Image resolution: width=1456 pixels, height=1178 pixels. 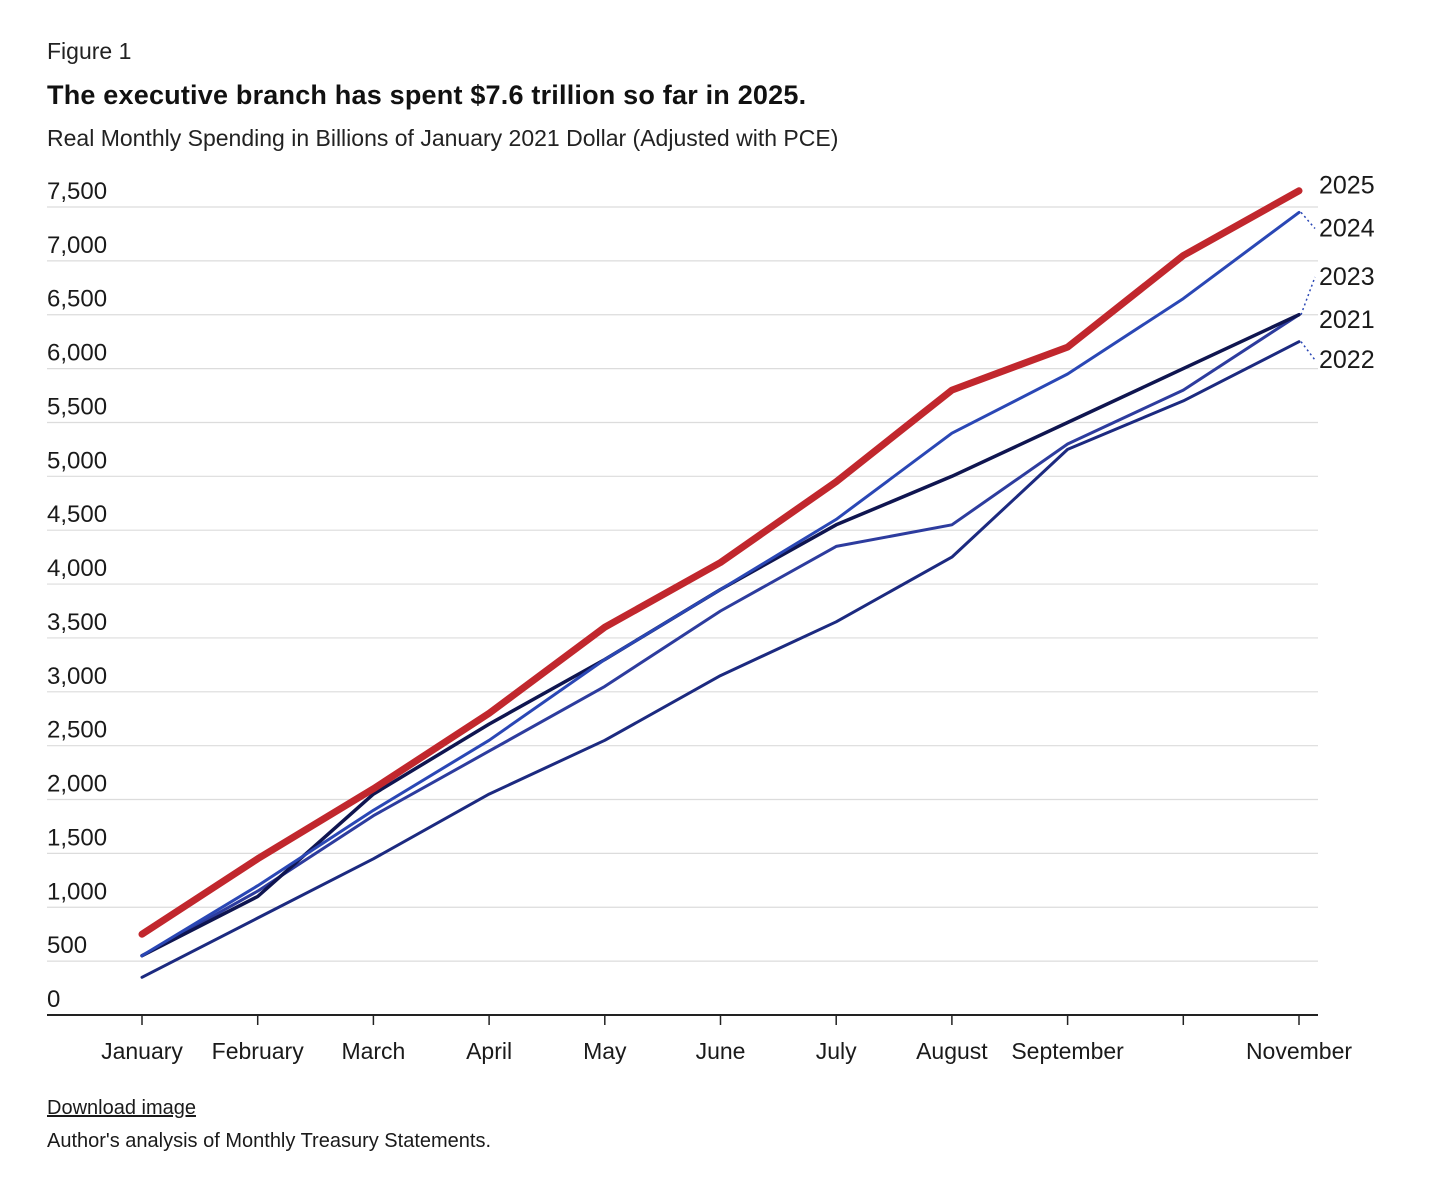 What do you see at coordinates (77, 730) in the screenshot?
I see `y-tick-label: 2,500` at bounding box center [77, 730].